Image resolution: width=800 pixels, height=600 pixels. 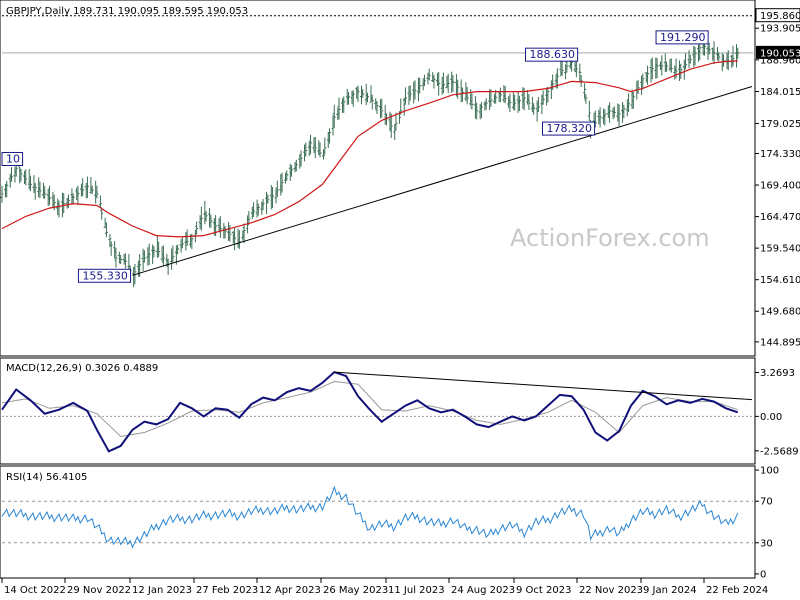 I want to click on last-price-box, so click(x=778, y=52).